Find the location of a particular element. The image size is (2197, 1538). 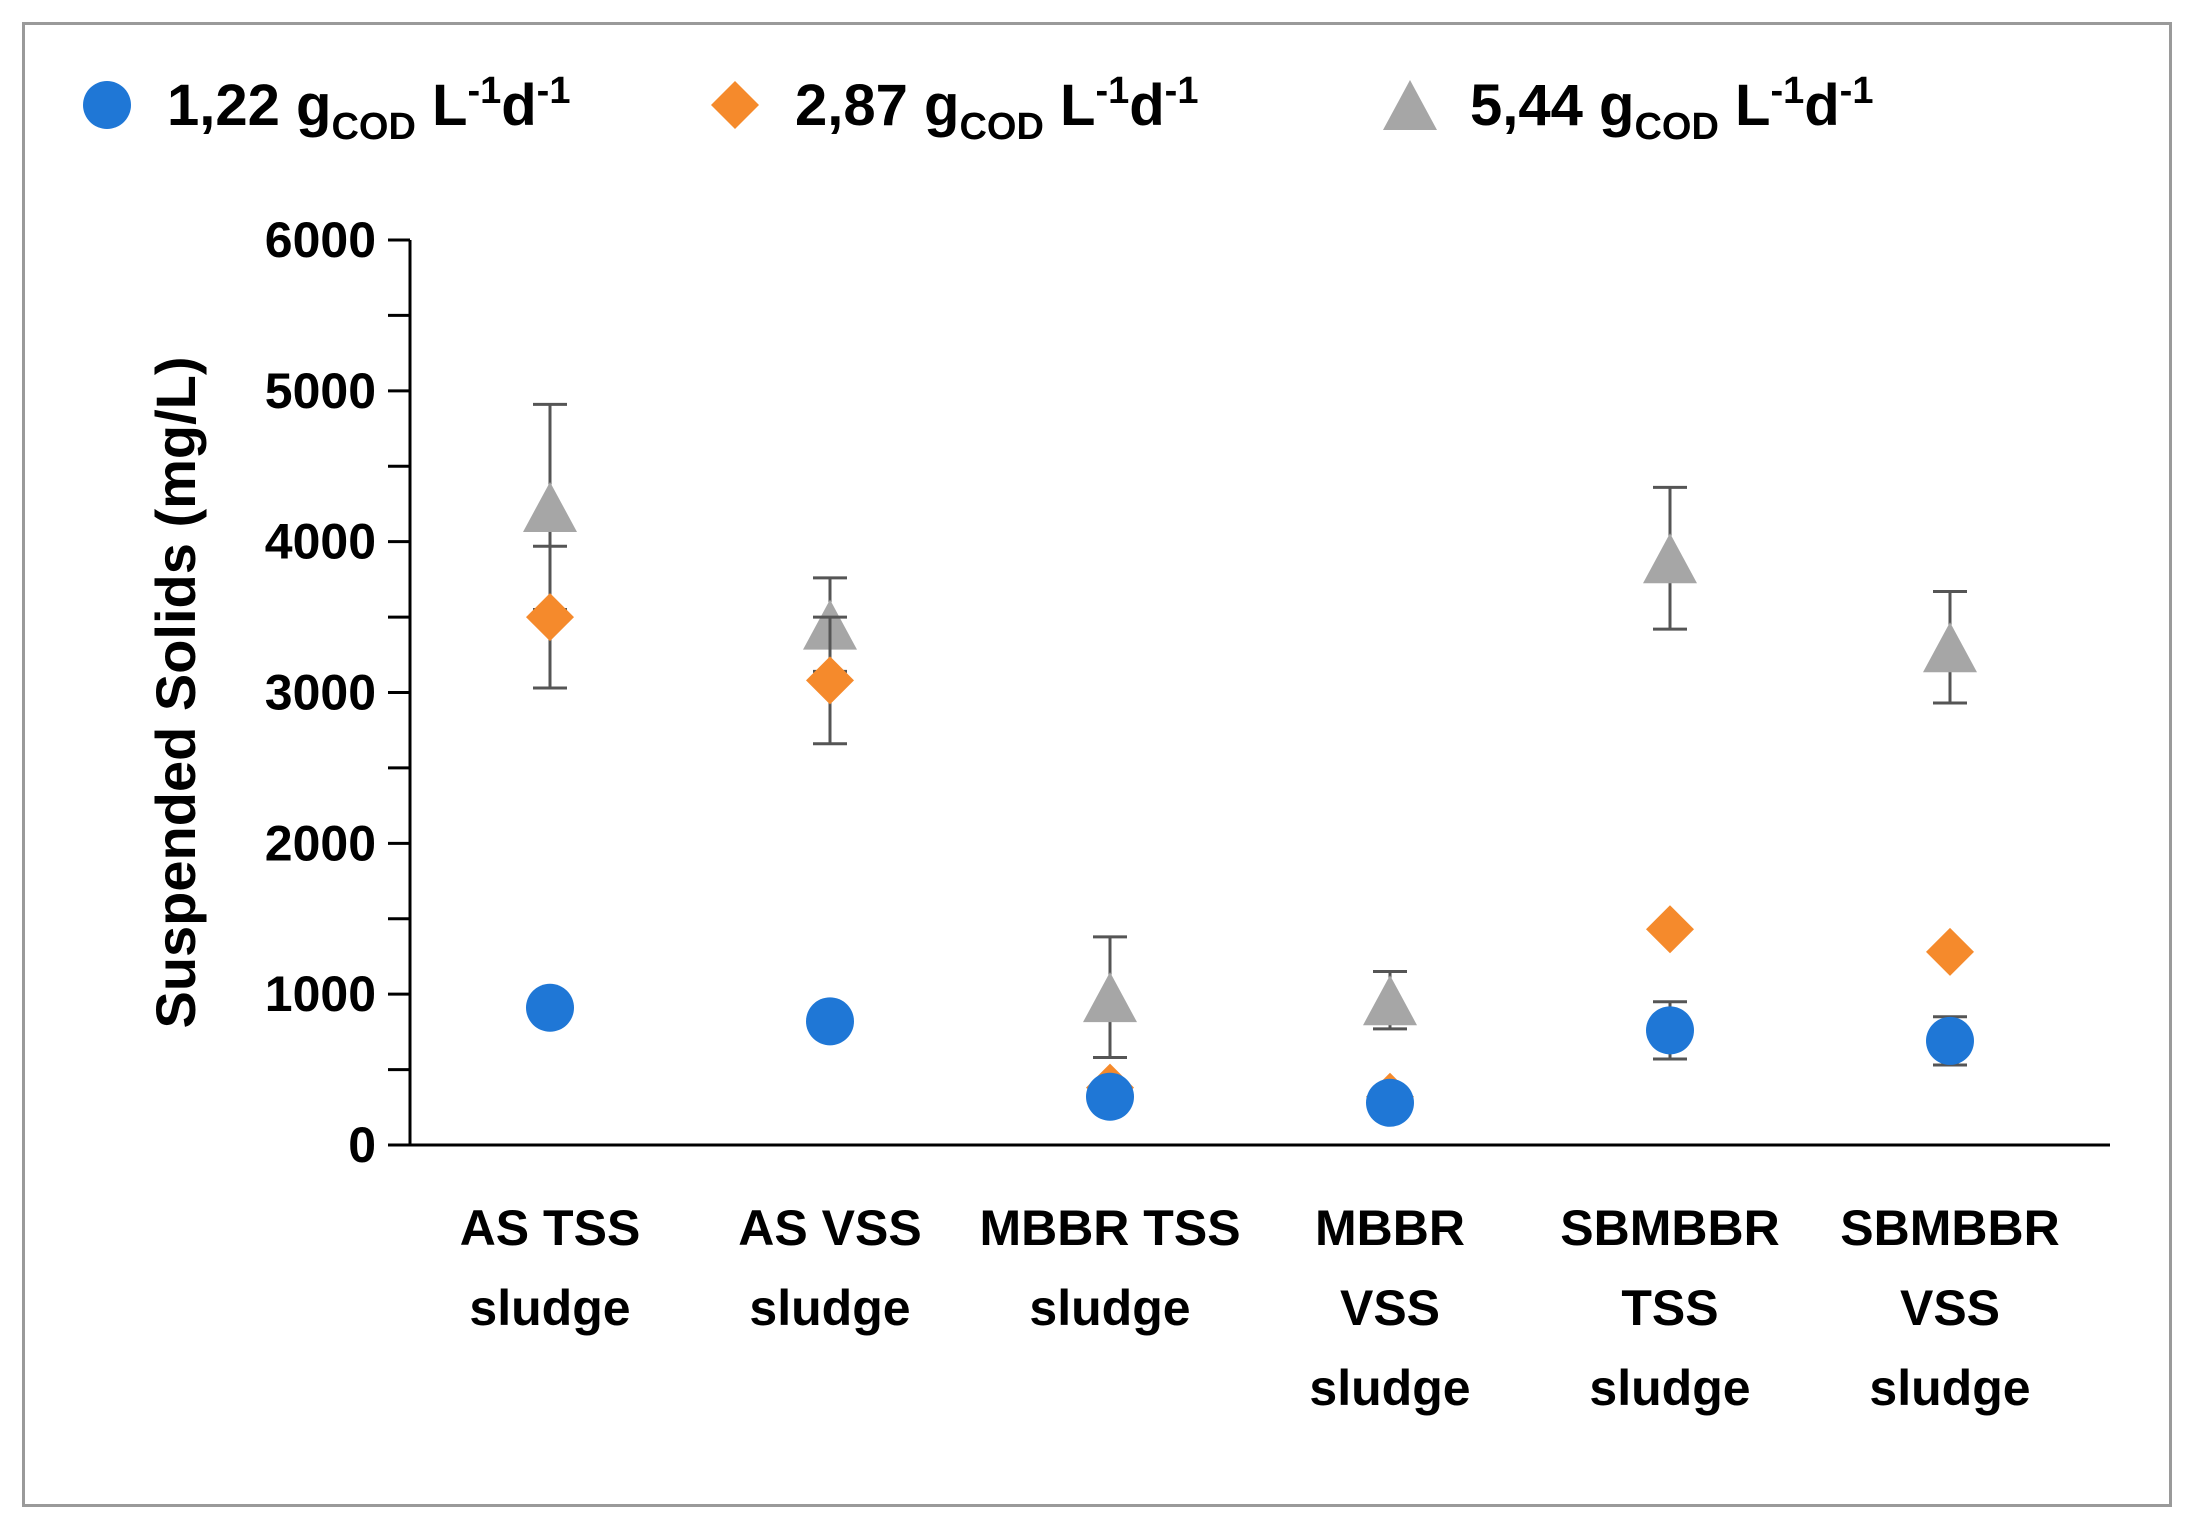

y-tick-label: 6000 is located at coordinates (320, 240).